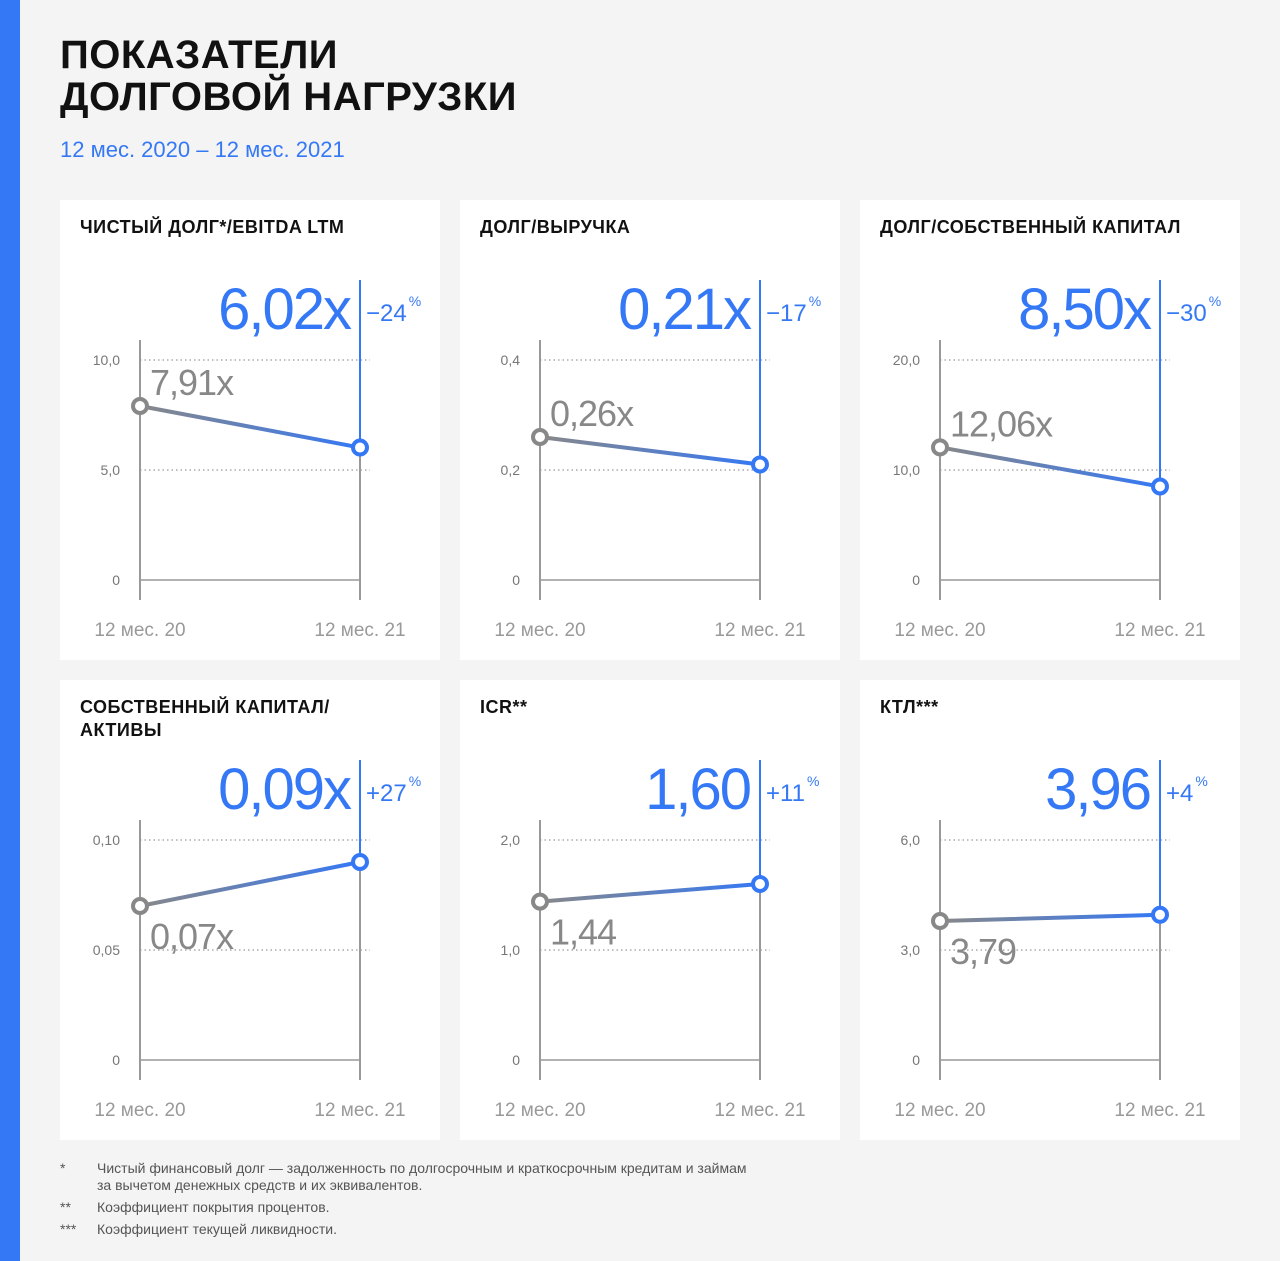 The width and height of the screenshot is (1280, 1261). I want to click on page-title-line-2: ДОЛГОВОЙ НАГРУЗКИ, so click(289, 97).